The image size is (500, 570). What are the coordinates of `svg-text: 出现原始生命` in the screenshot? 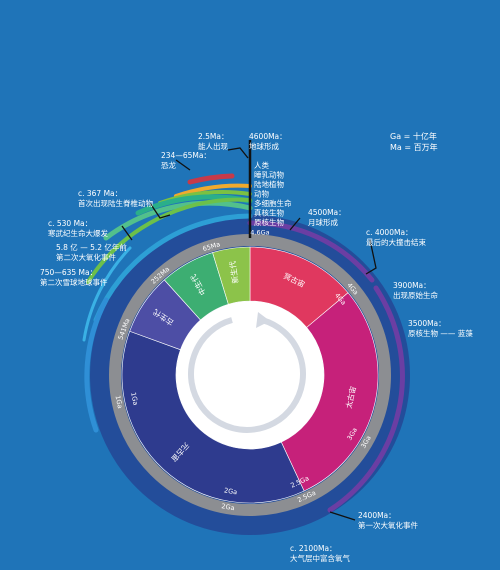 It's located at (415, 295).